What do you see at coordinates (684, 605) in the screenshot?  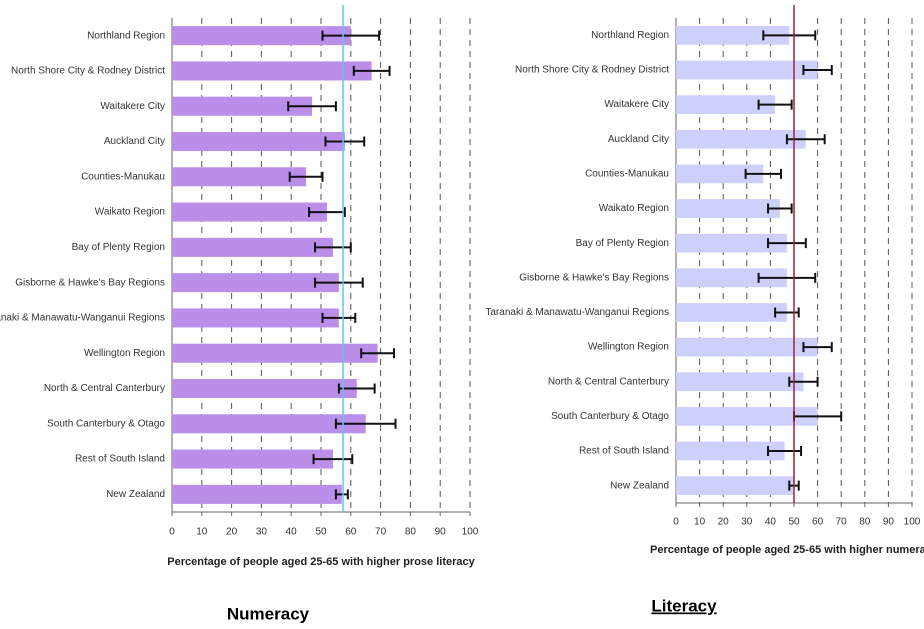 I see `chart-title: Literacy` at bounding box center [684, 605].